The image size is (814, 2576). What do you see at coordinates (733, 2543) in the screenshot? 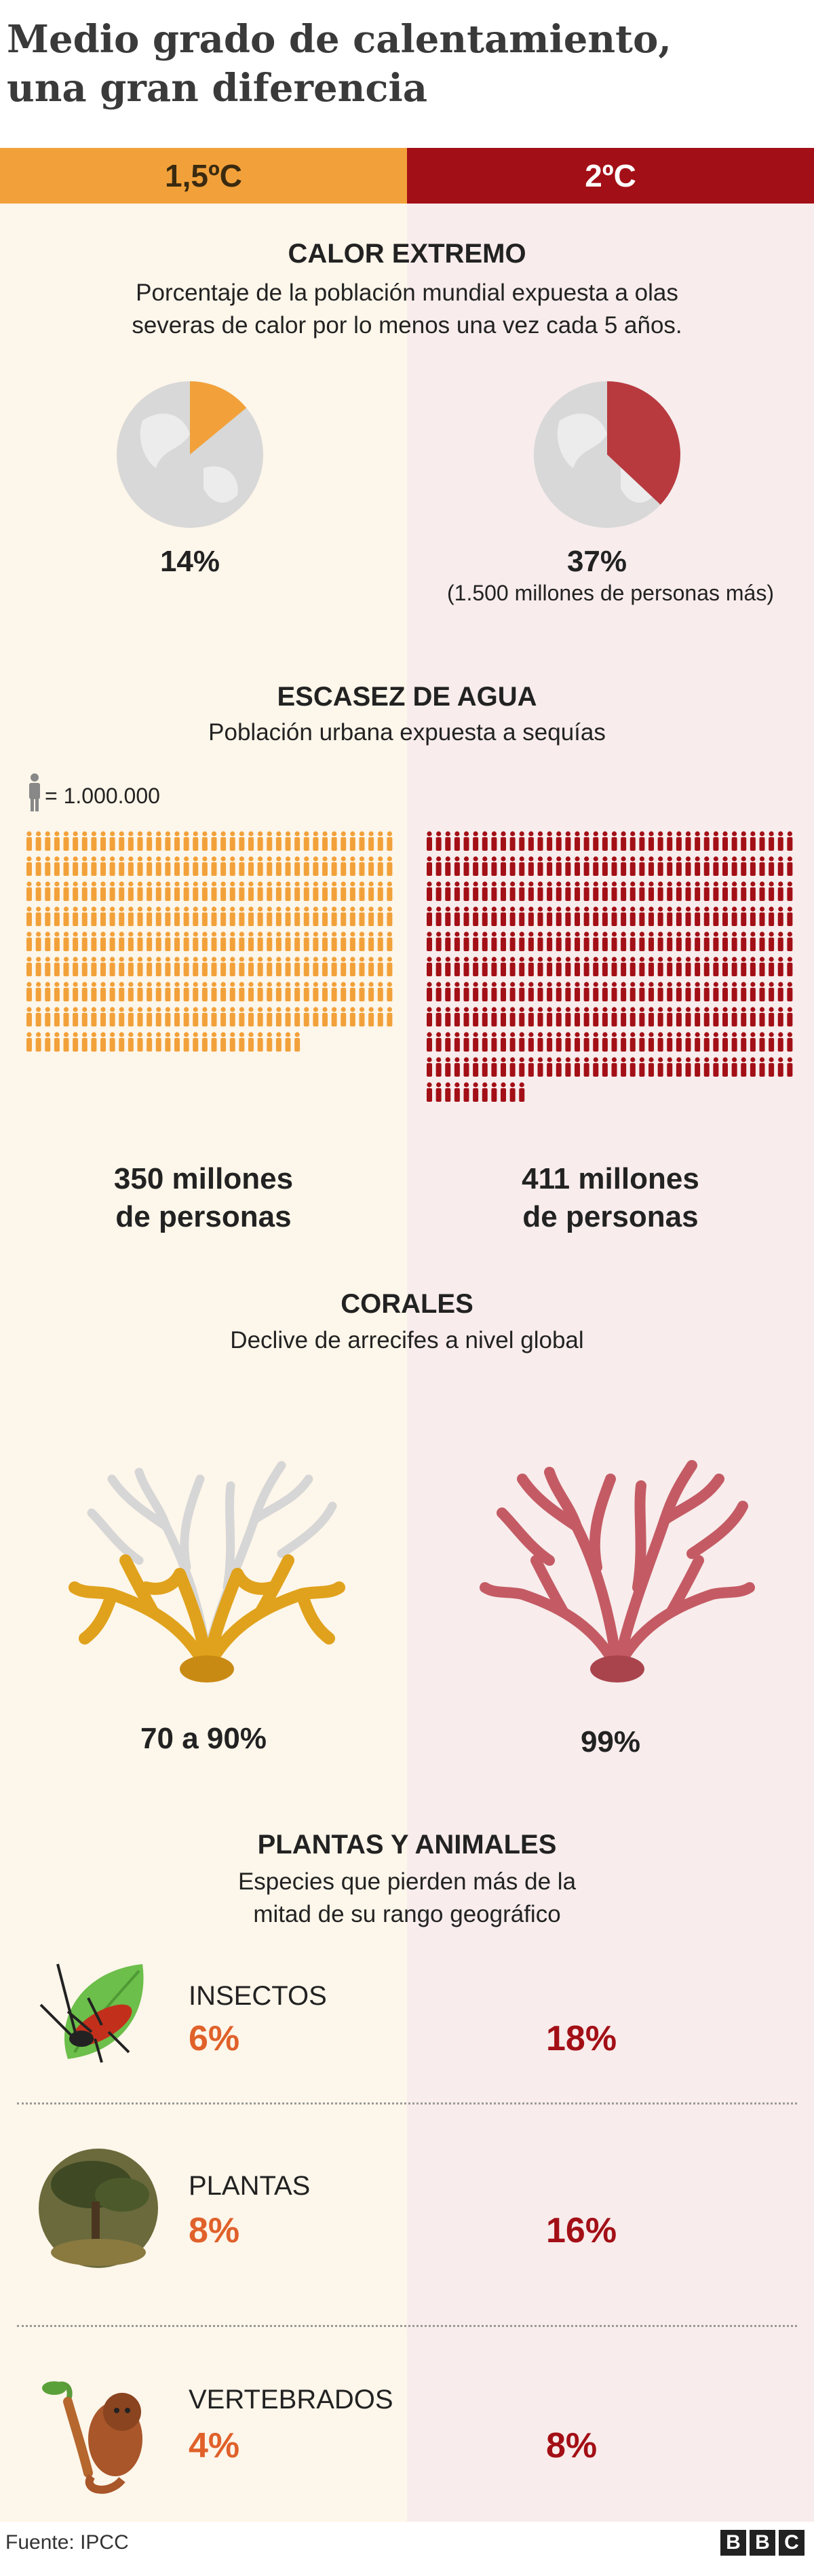
I see `bbc-logo-letter: B` at bounding box center [733, 2543].